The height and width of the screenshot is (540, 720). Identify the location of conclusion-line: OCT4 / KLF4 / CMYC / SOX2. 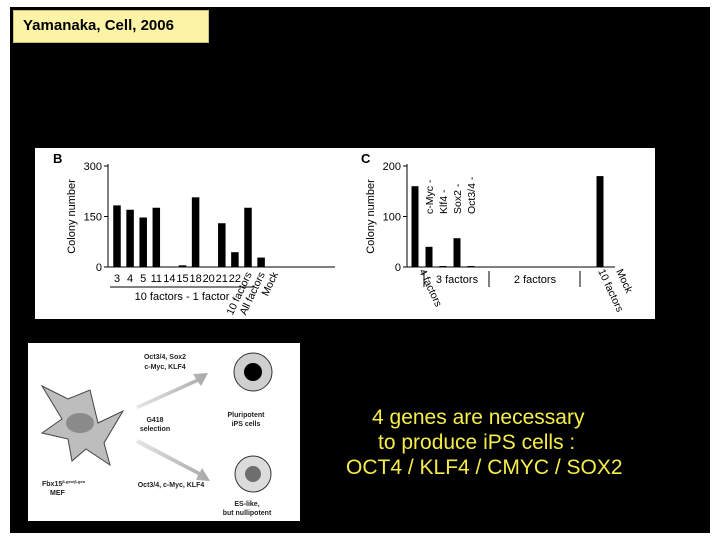
(484, 467).